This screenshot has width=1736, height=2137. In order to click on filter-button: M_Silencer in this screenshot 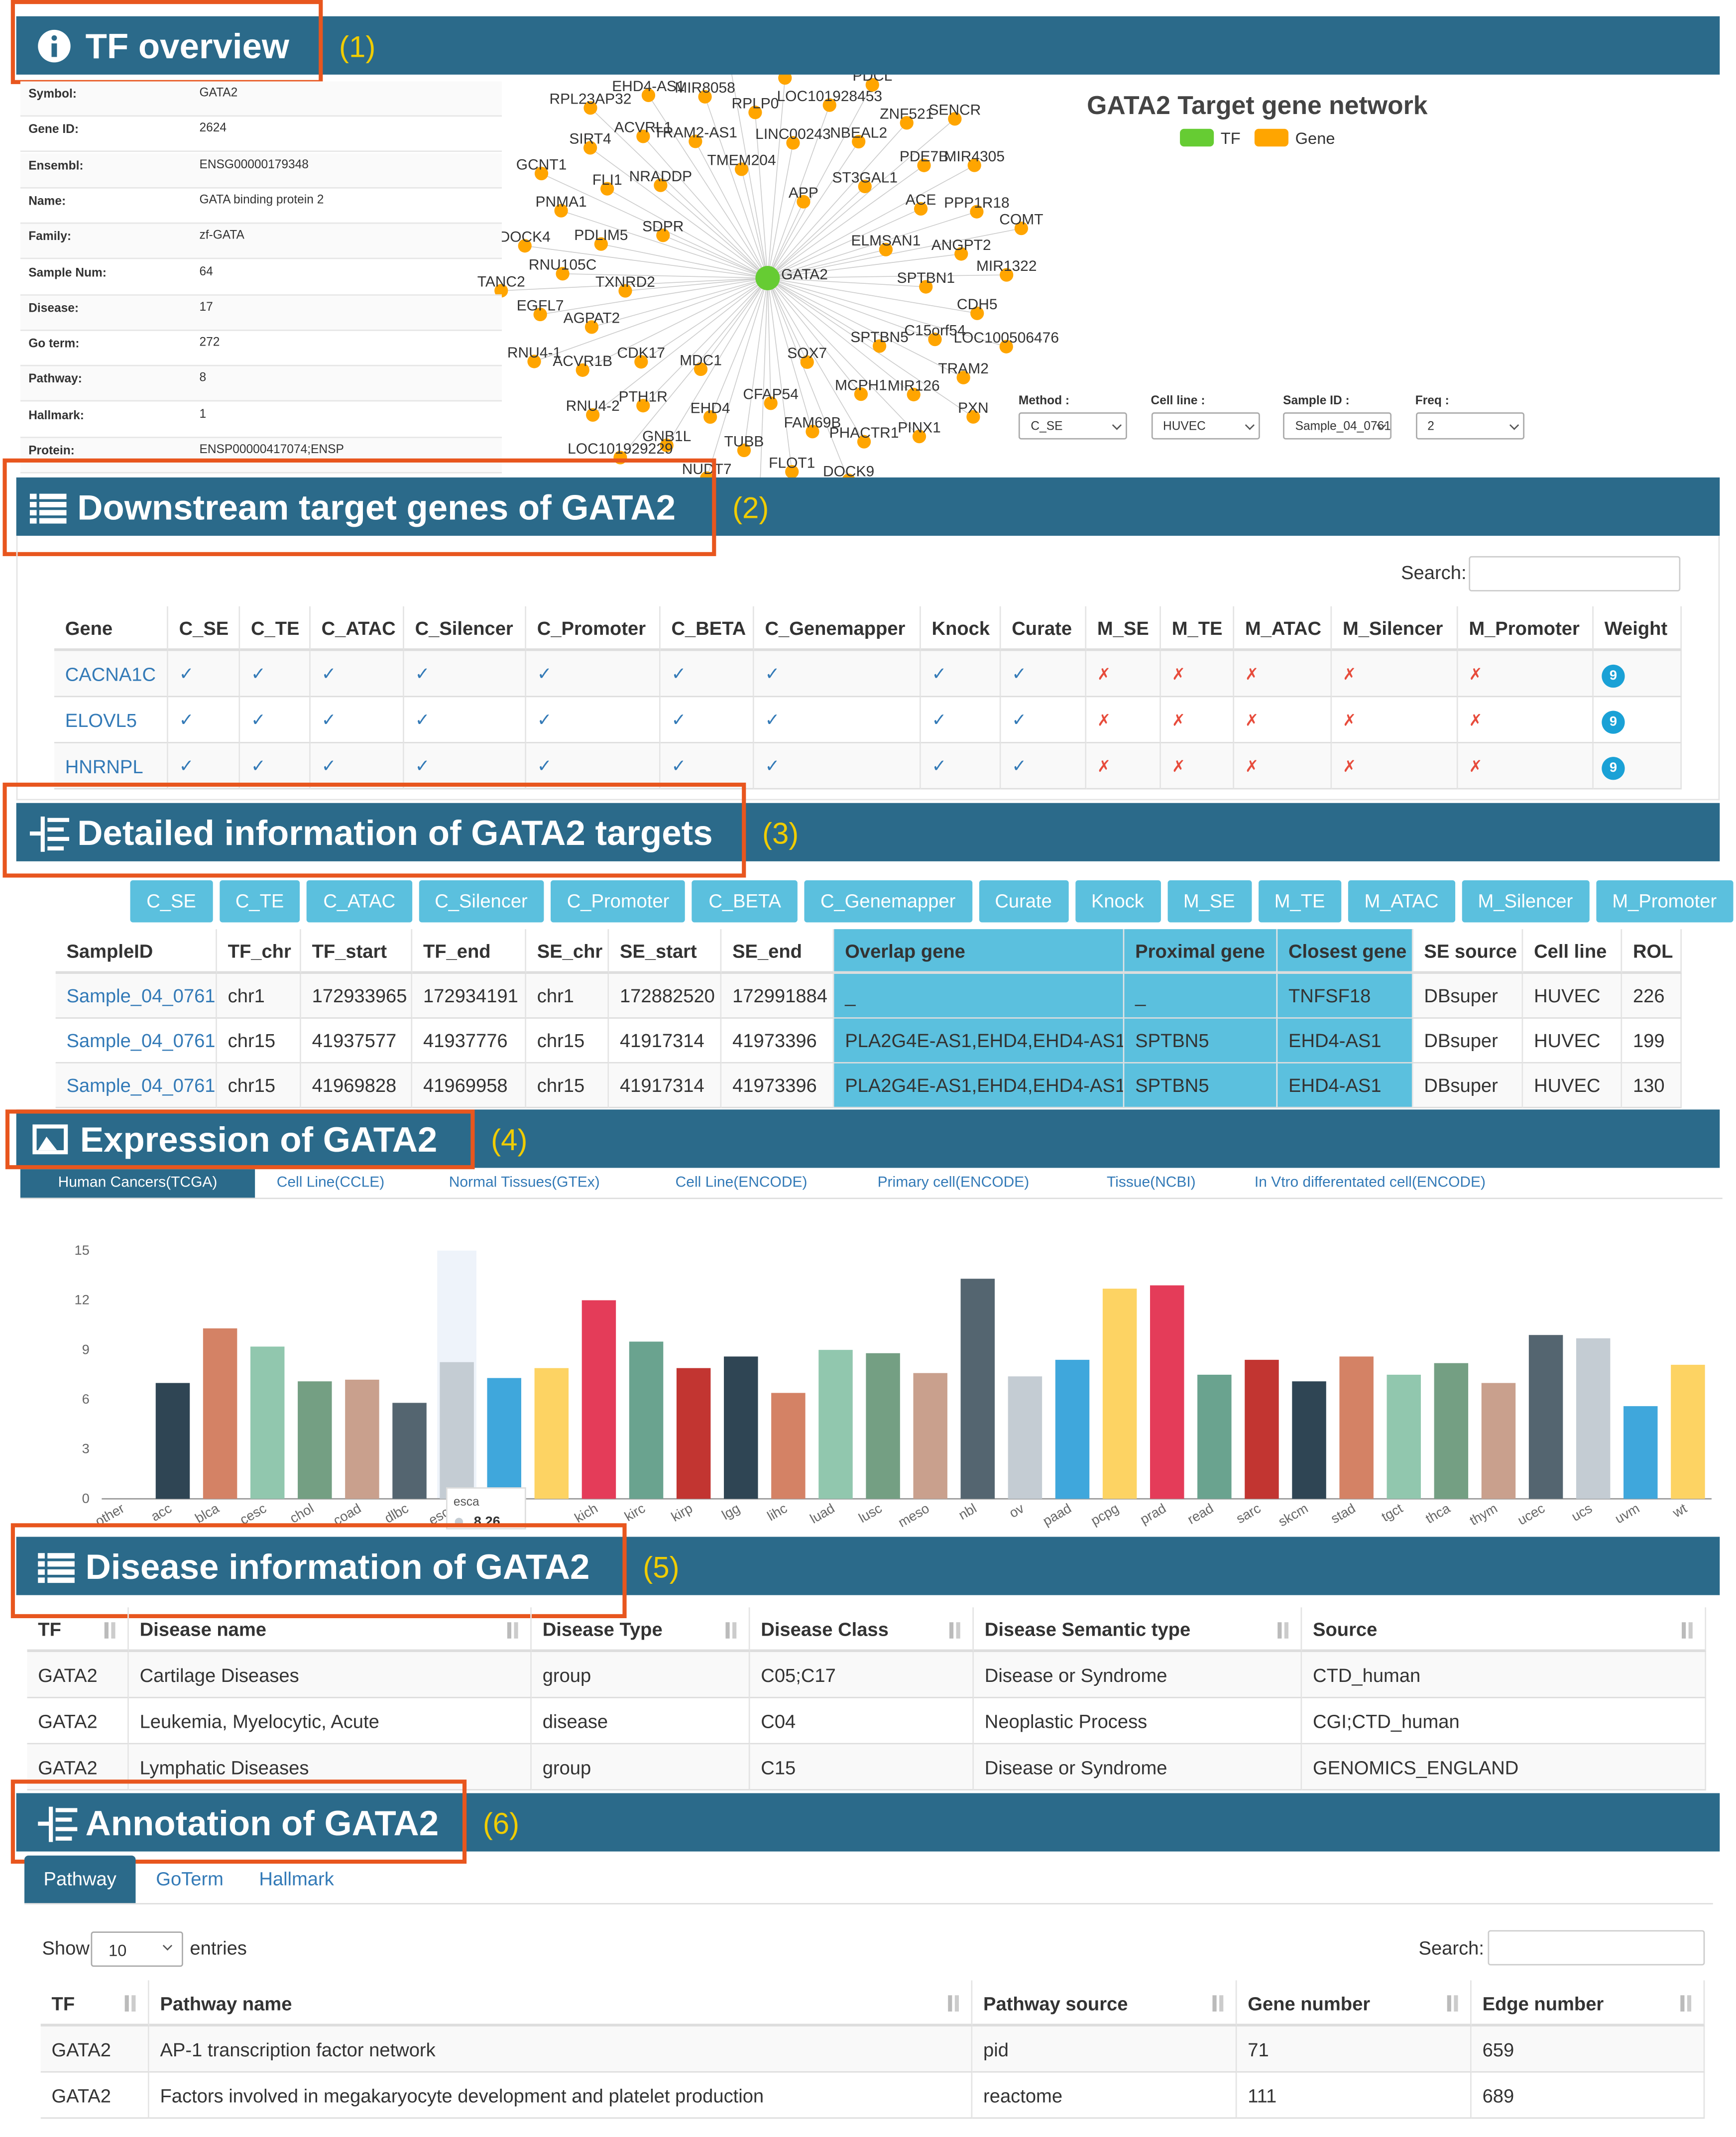, I will do `click(1526, 901)`.